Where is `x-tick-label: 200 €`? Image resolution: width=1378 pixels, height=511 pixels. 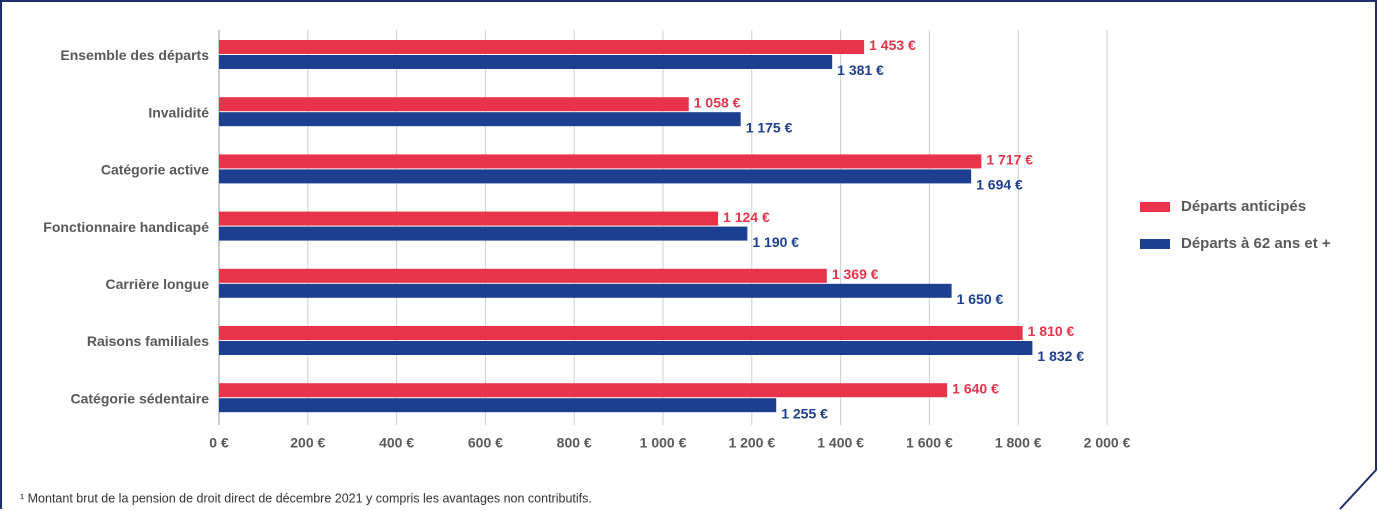 x-tick-label: 200 € is located at coordinates (307, 443).